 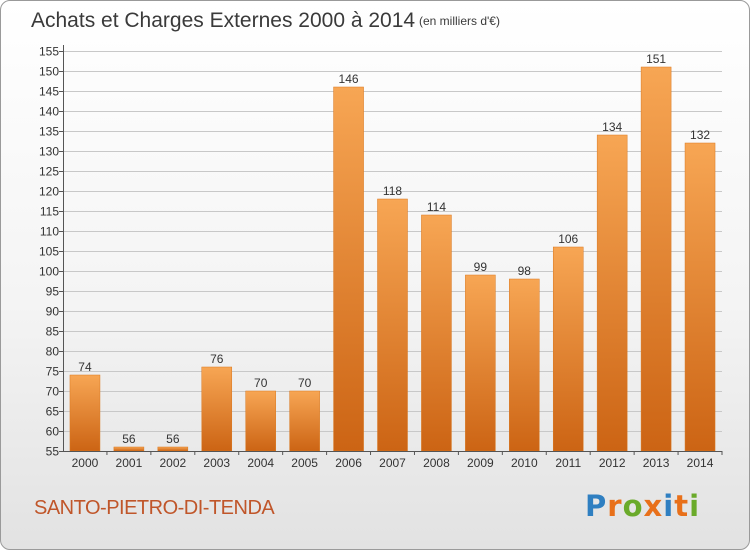 What do you see at coordinates (480, 463) in the screenshot?
I see `x-tick-label: 2009` at bounding box center [480, 463].